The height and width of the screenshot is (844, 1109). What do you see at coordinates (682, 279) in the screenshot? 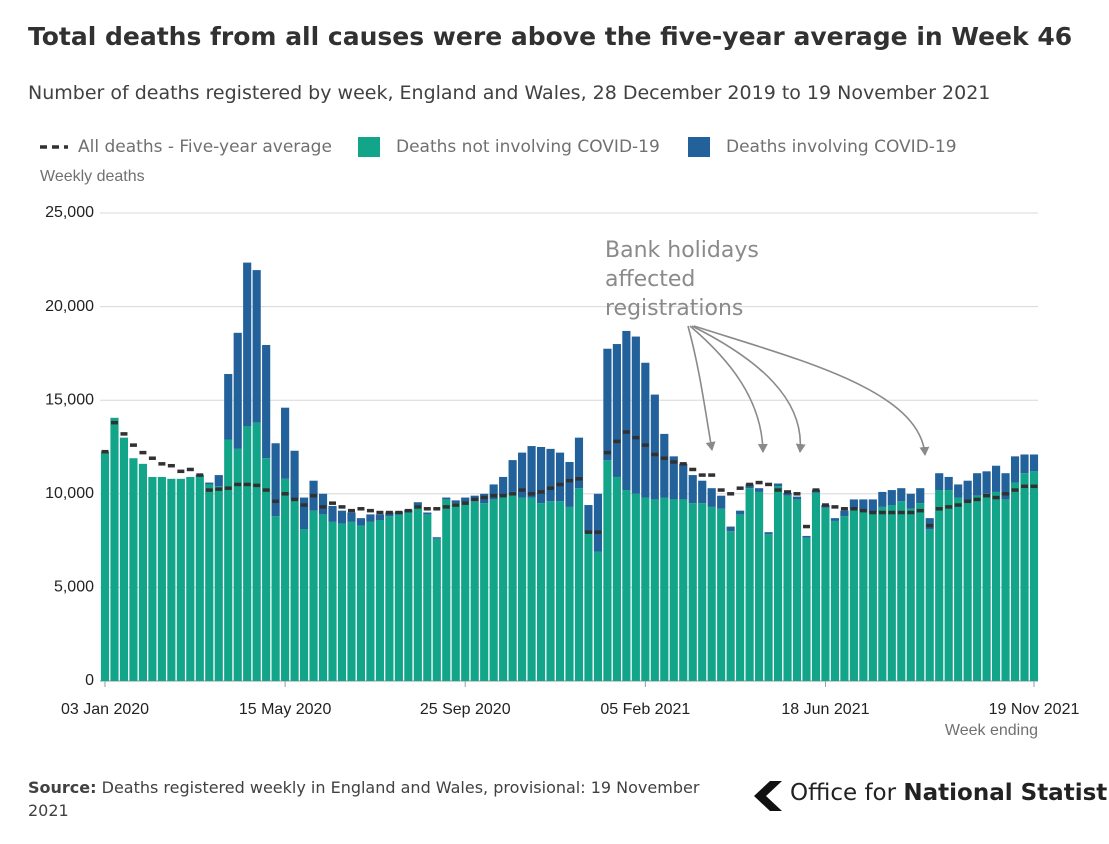
I see `annotation: Bank holidays affected registrations` at bounding box center [682, 279].